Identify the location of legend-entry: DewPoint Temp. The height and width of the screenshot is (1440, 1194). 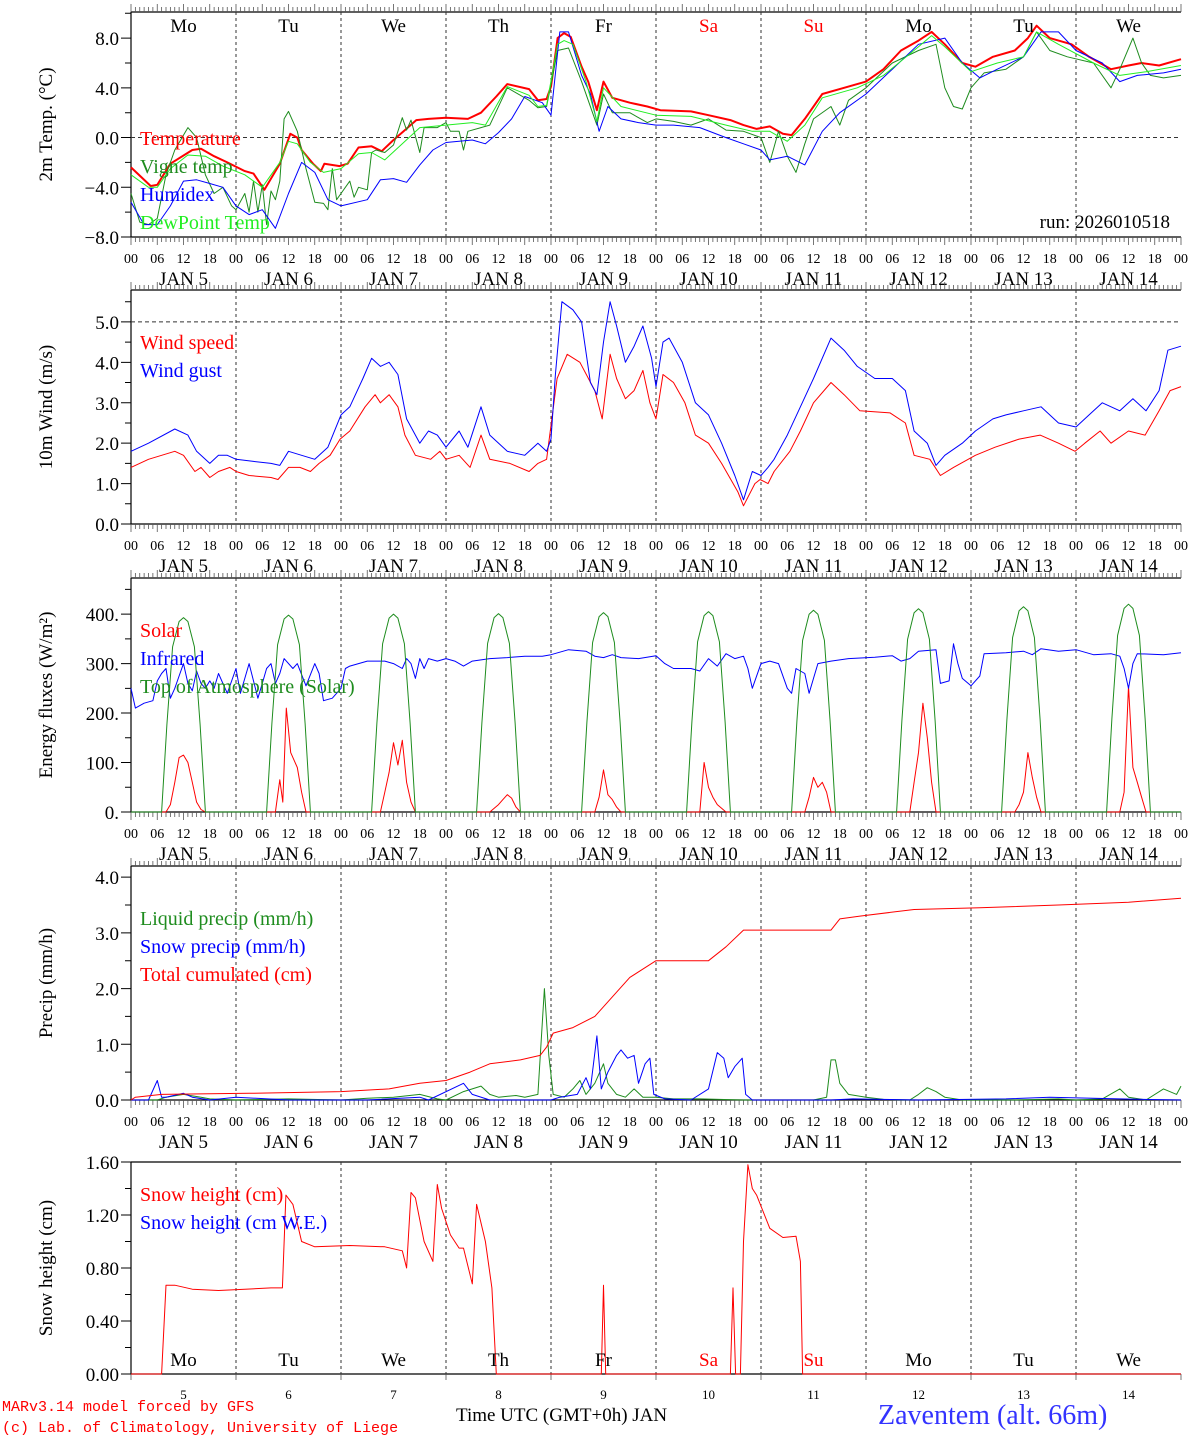
(205, 223).